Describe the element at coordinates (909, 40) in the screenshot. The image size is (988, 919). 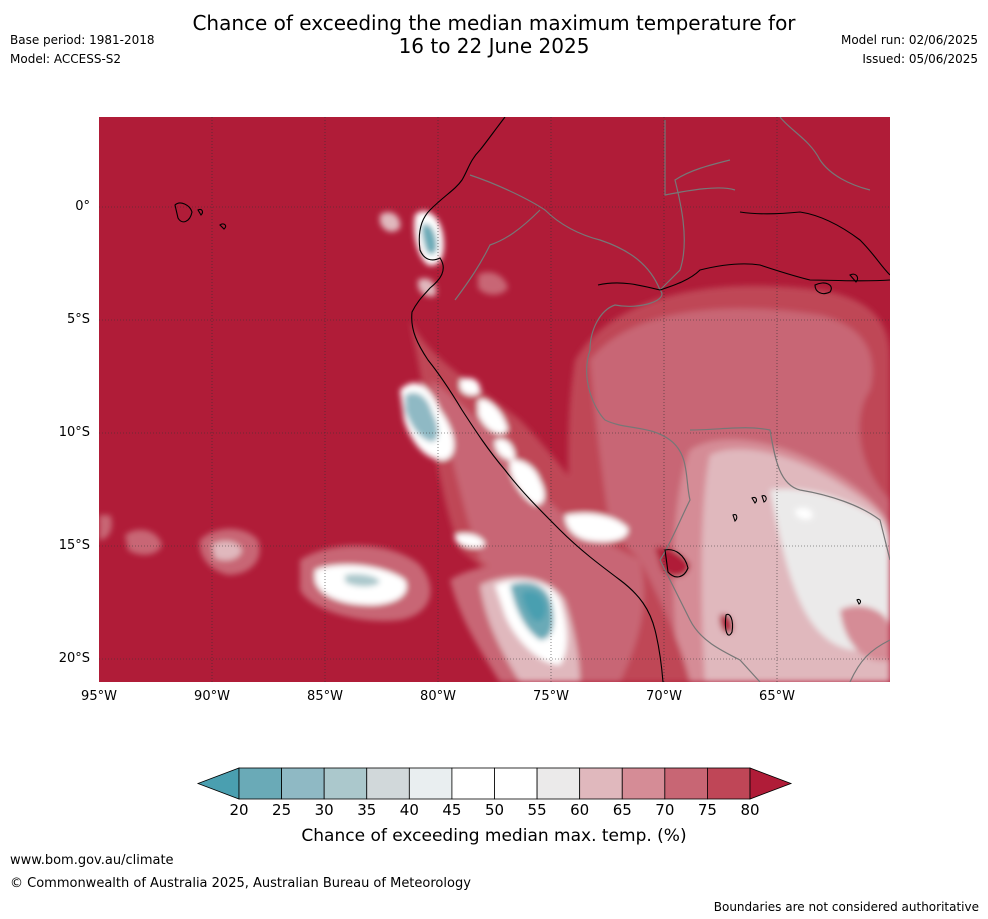
I see `model-run-text: Model run: 02/06/2025` at that location.